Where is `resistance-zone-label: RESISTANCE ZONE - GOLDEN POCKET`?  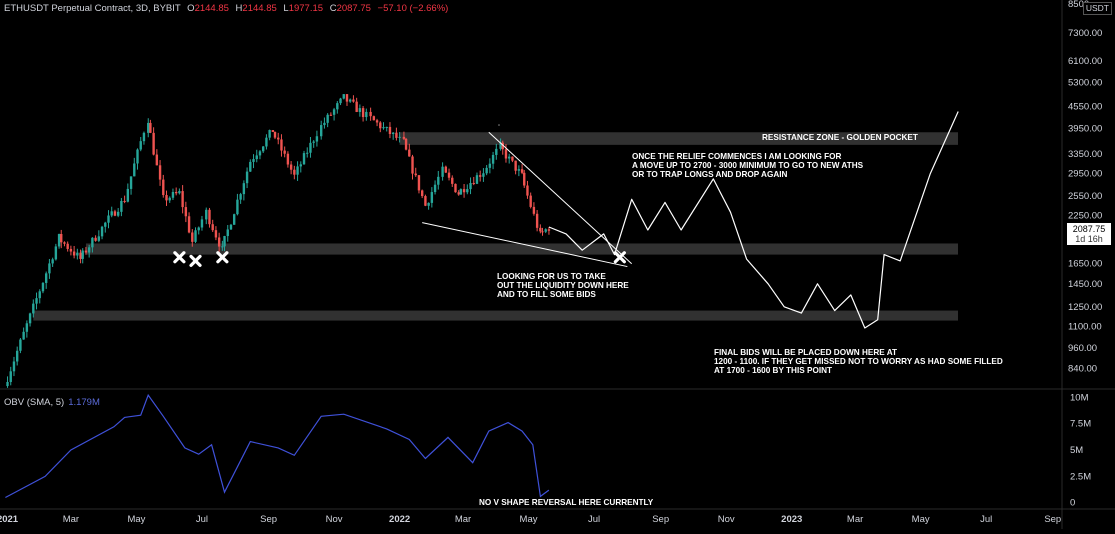 resistance-zone-label: RESISTANCE ZONE - GOLDEN POCKET is located at coordinates (840, 137).